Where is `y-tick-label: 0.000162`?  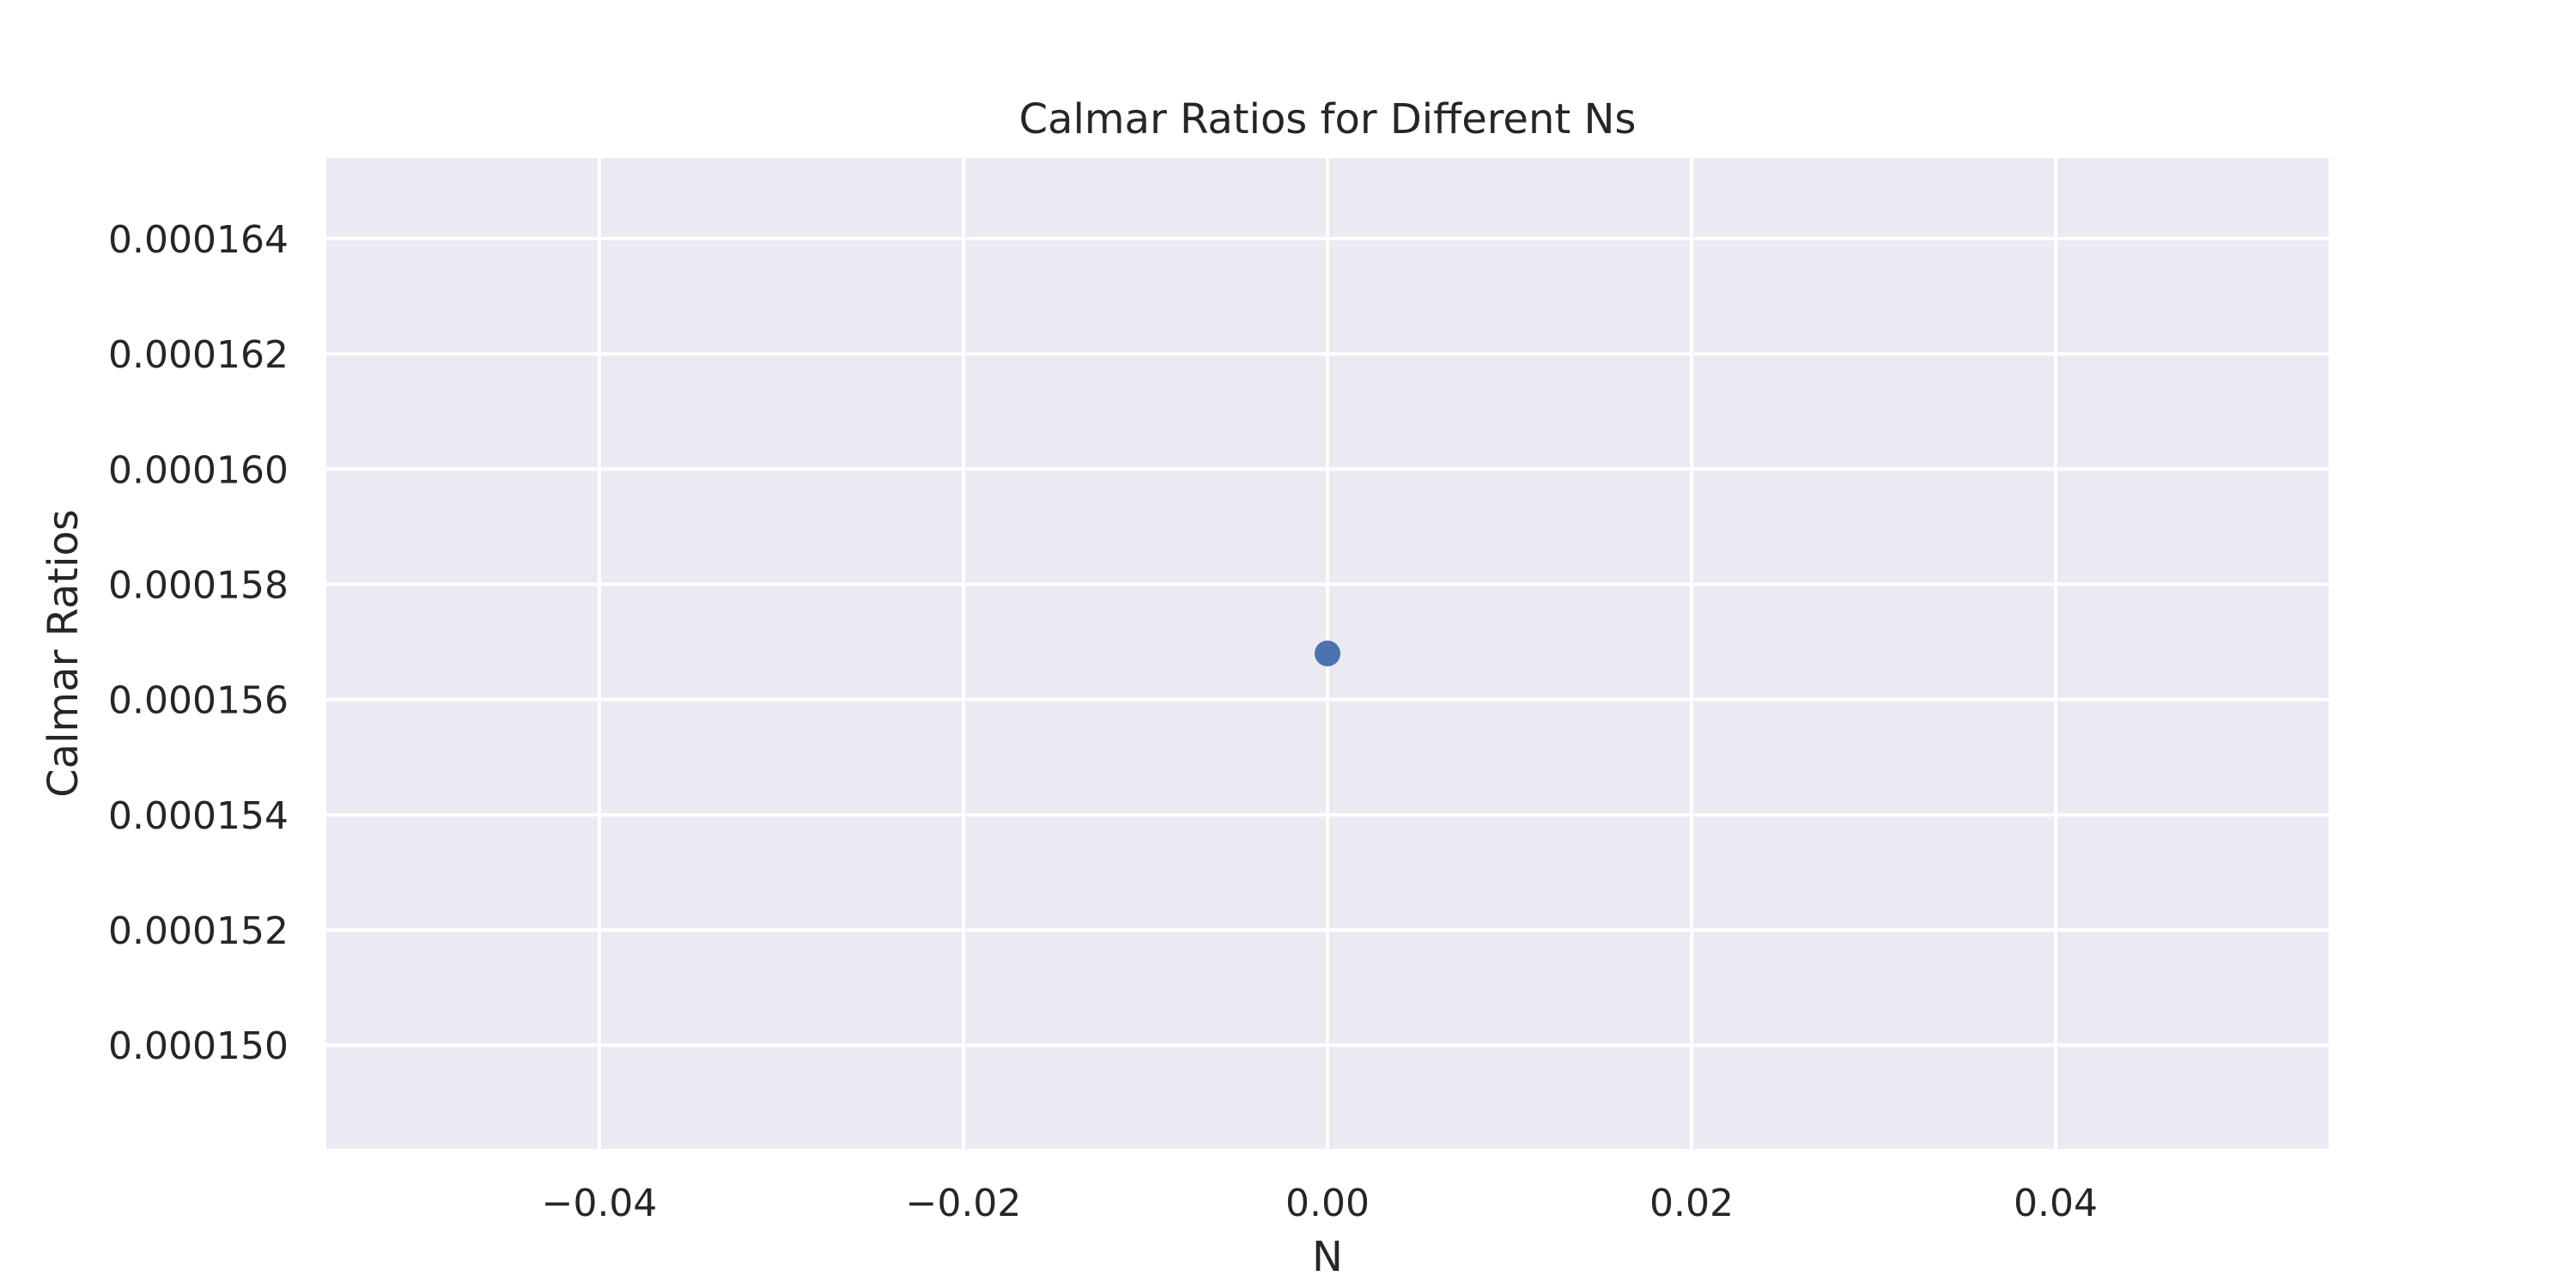
y-tick-label: 0.000162 is located at coordinates (198, 355).